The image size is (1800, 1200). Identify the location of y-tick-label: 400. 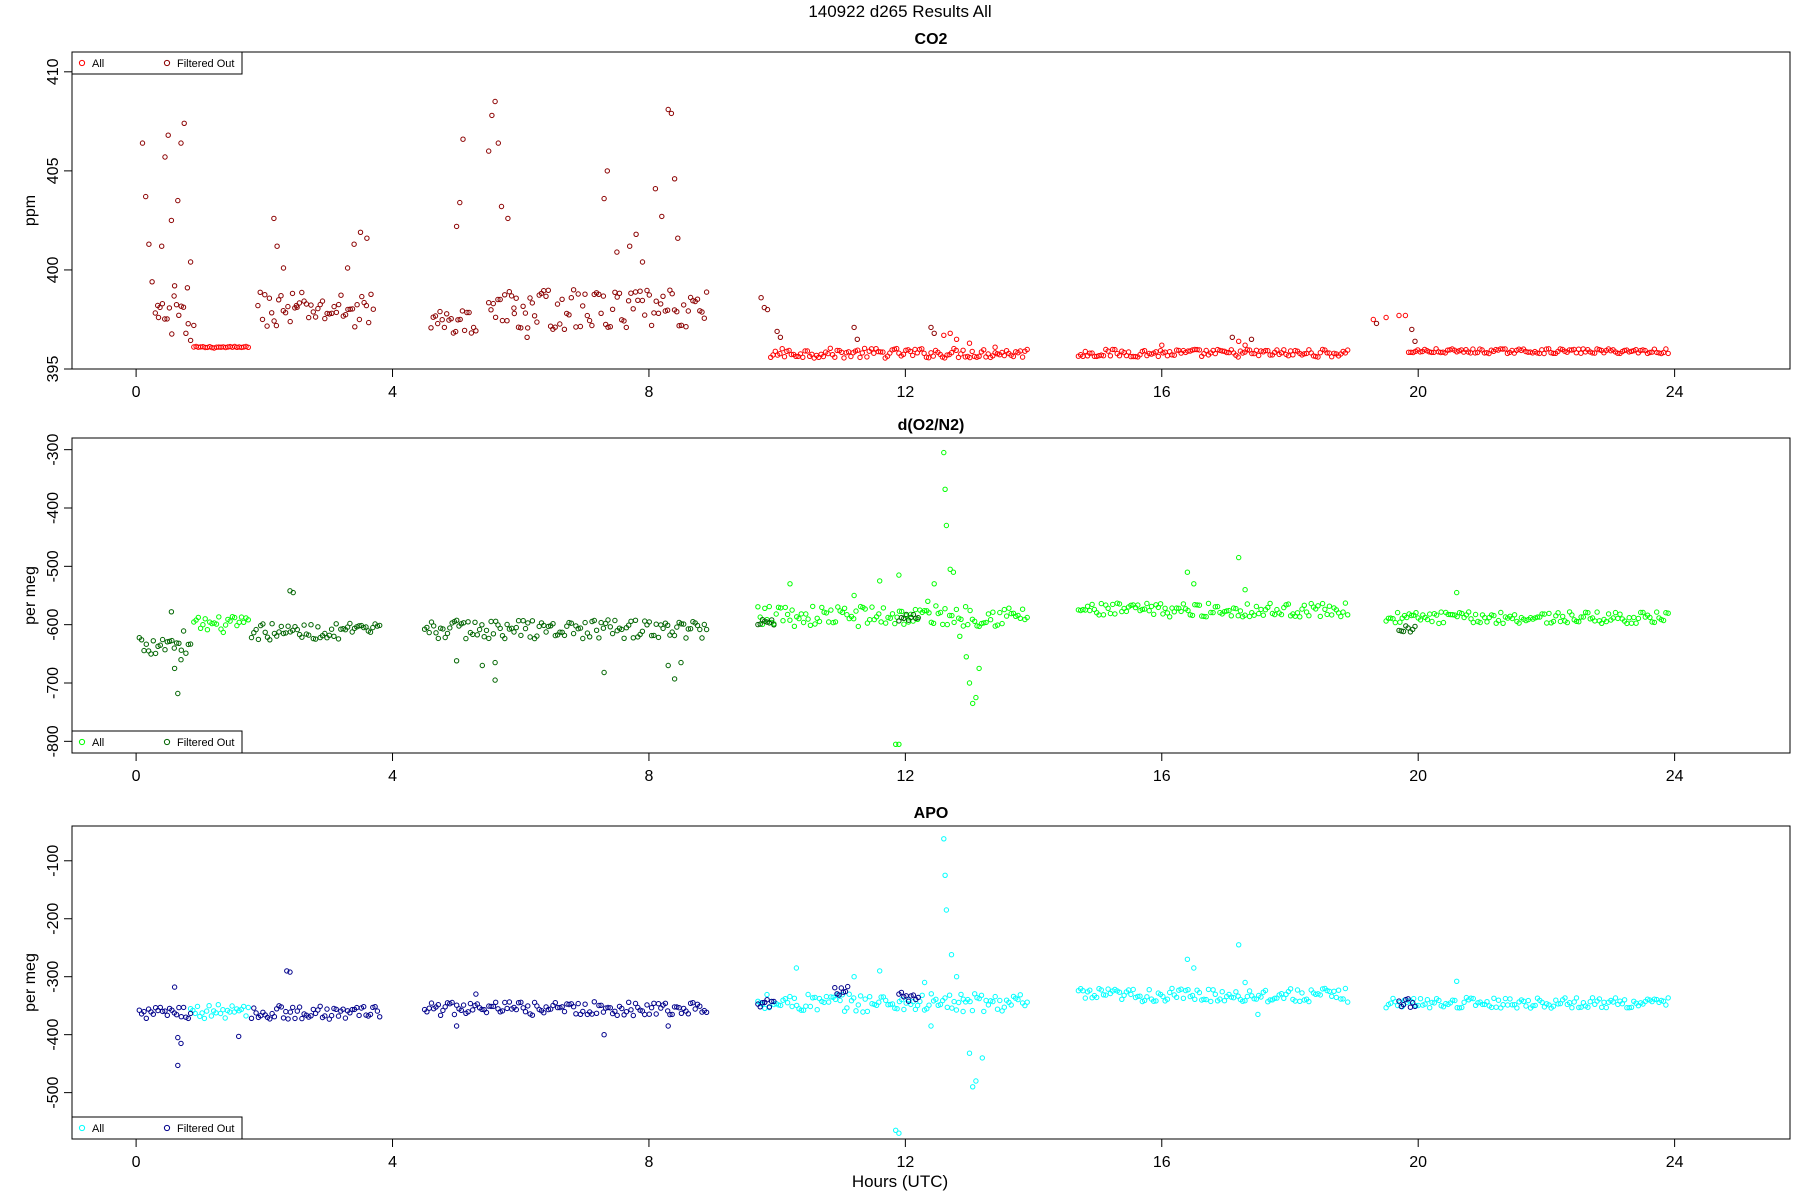
(53, 269).